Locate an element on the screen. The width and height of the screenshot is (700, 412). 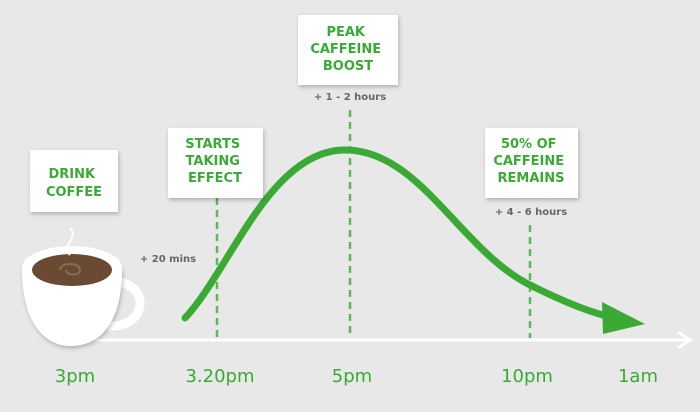
time-label: 3pm is located at coordinates (75, 376).